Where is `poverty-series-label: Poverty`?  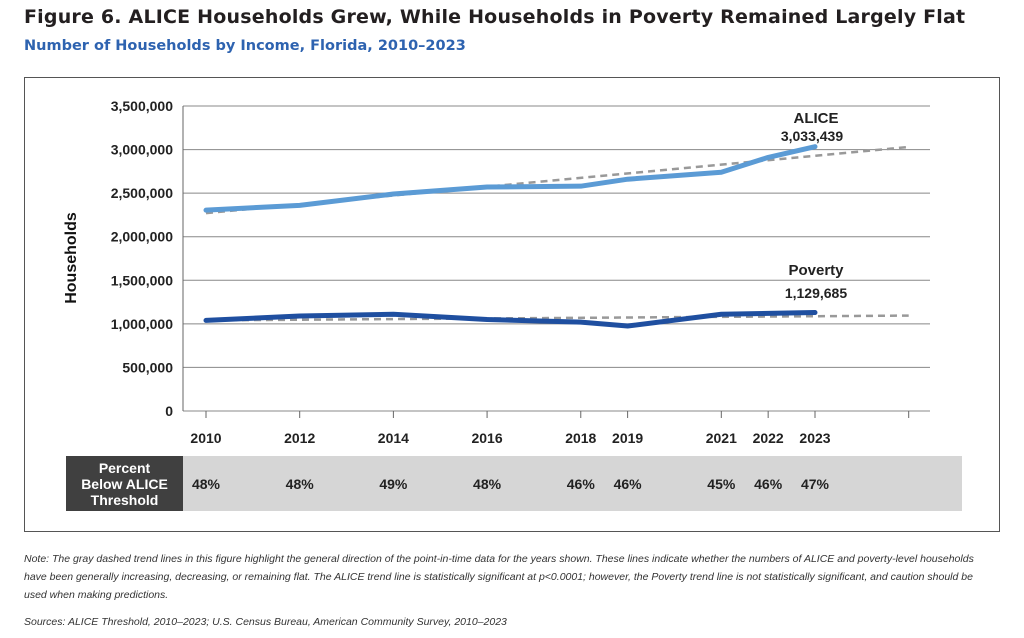 poverty-series-label: Poverty is located at coordinates (816, 270).